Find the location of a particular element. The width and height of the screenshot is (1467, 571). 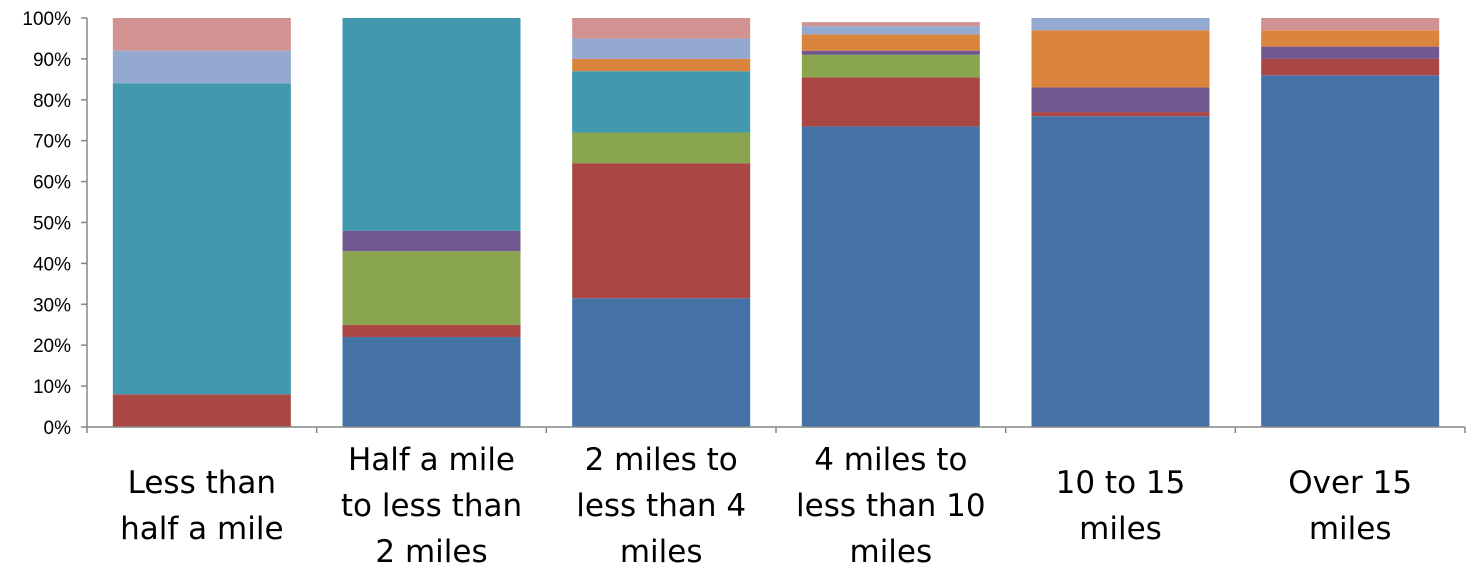

y-tick-label: 70% is located at coordinates (52, 142).